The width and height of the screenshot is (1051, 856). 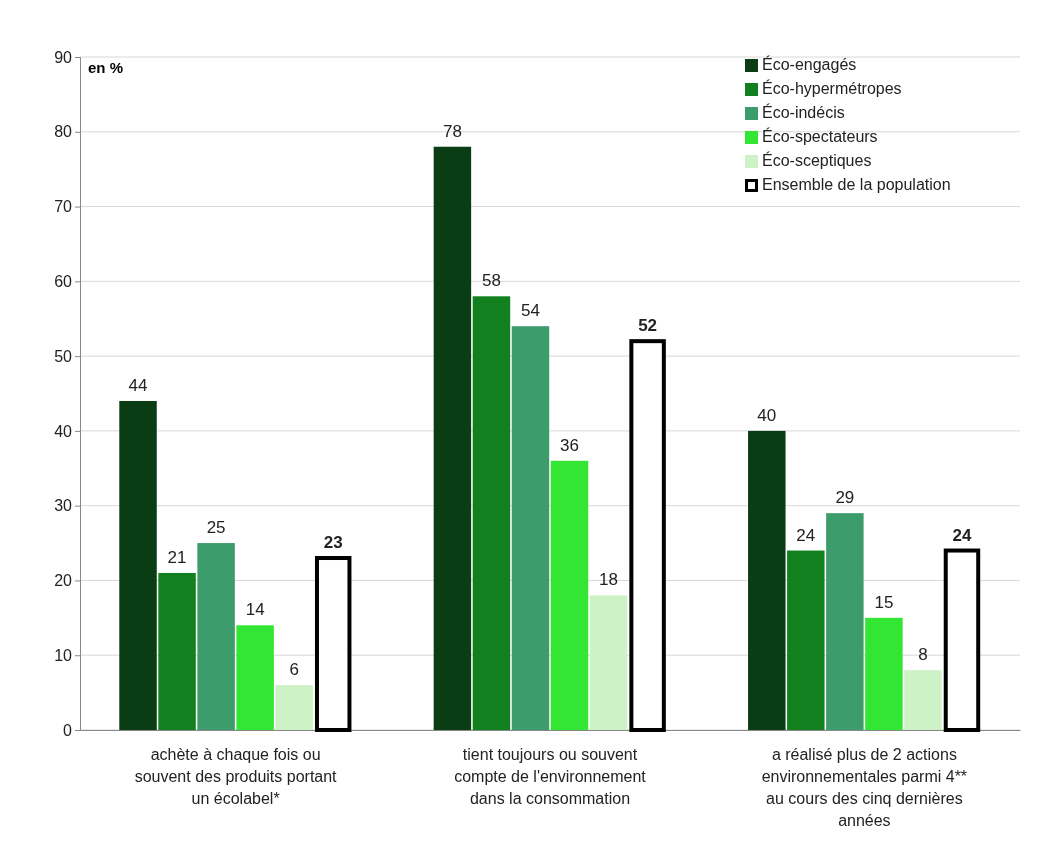 What do you see at coordinates (63, 431) in the screenshot?
I see `y-tick-label: 40` at bounding box center [63, 431].